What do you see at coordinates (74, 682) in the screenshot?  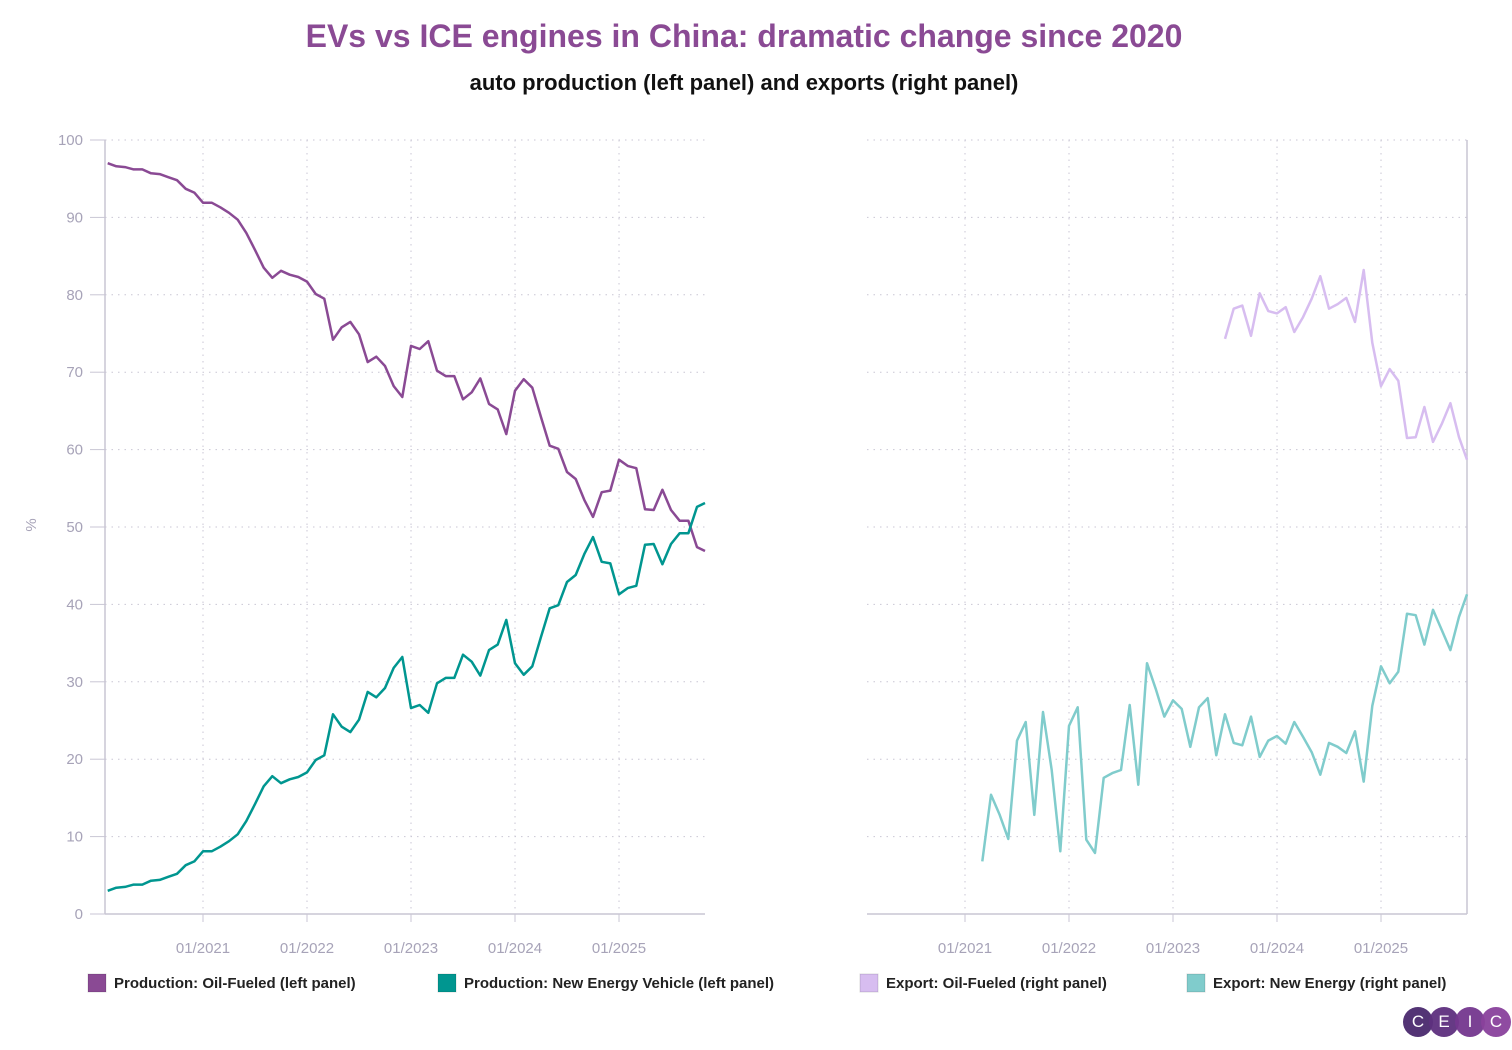 I see `y-tick-label: 30` at bounding box center [74, 682].